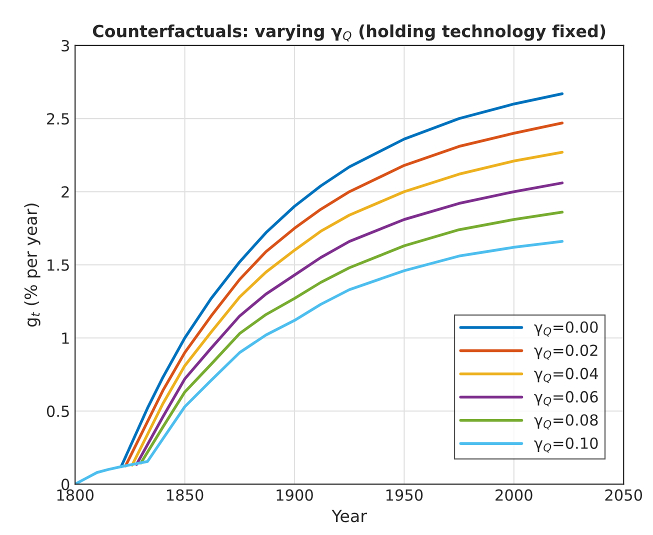 This screenshot has width=653, height=535. I want to click on y-tick-label: 2.5, so click(58, 119).